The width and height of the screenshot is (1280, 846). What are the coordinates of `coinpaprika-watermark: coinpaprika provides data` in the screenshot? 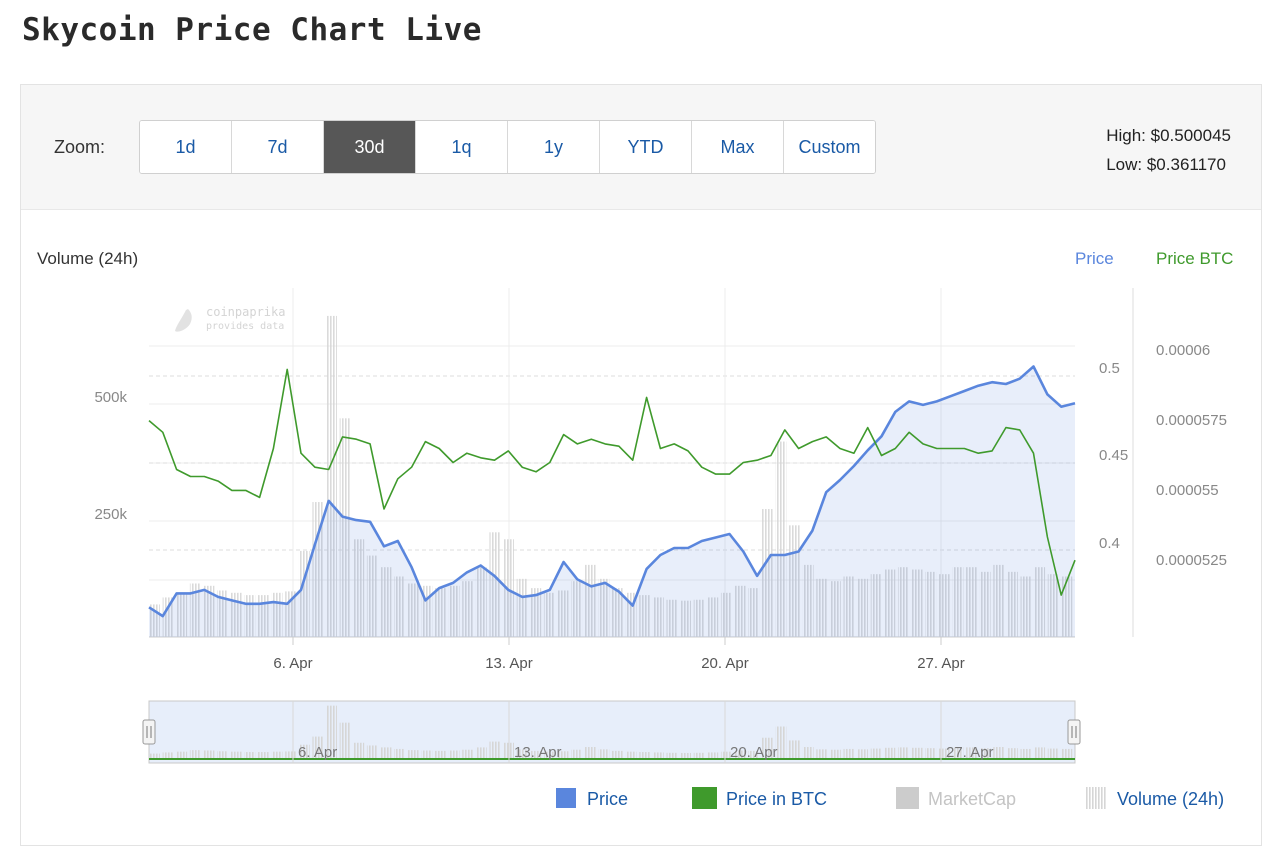 It's located at (230, 318).